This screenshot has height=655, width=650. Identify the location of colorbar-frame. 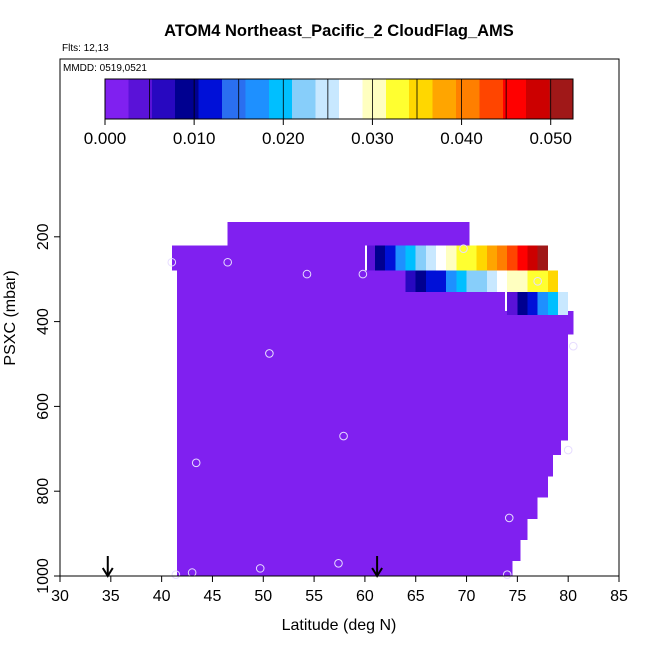
(339, 99).